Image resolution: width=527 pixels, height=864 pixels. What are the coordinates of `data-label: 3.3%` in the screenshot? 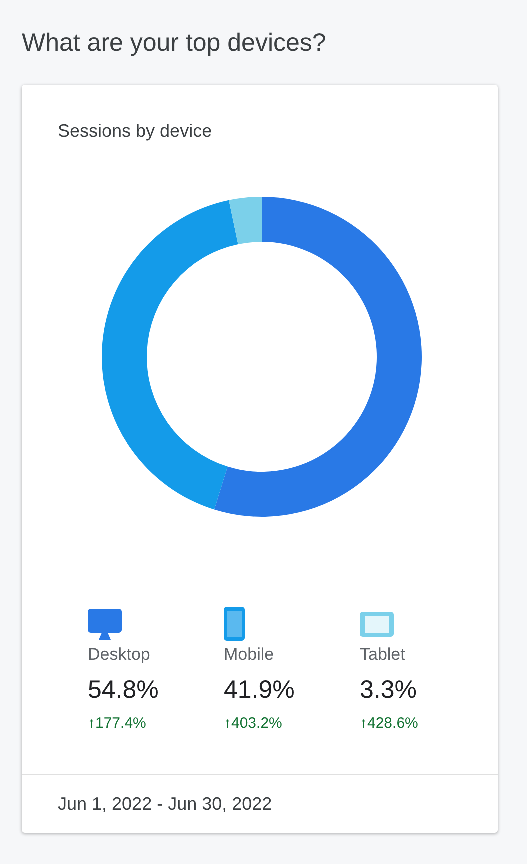 It's located at (388, 690).